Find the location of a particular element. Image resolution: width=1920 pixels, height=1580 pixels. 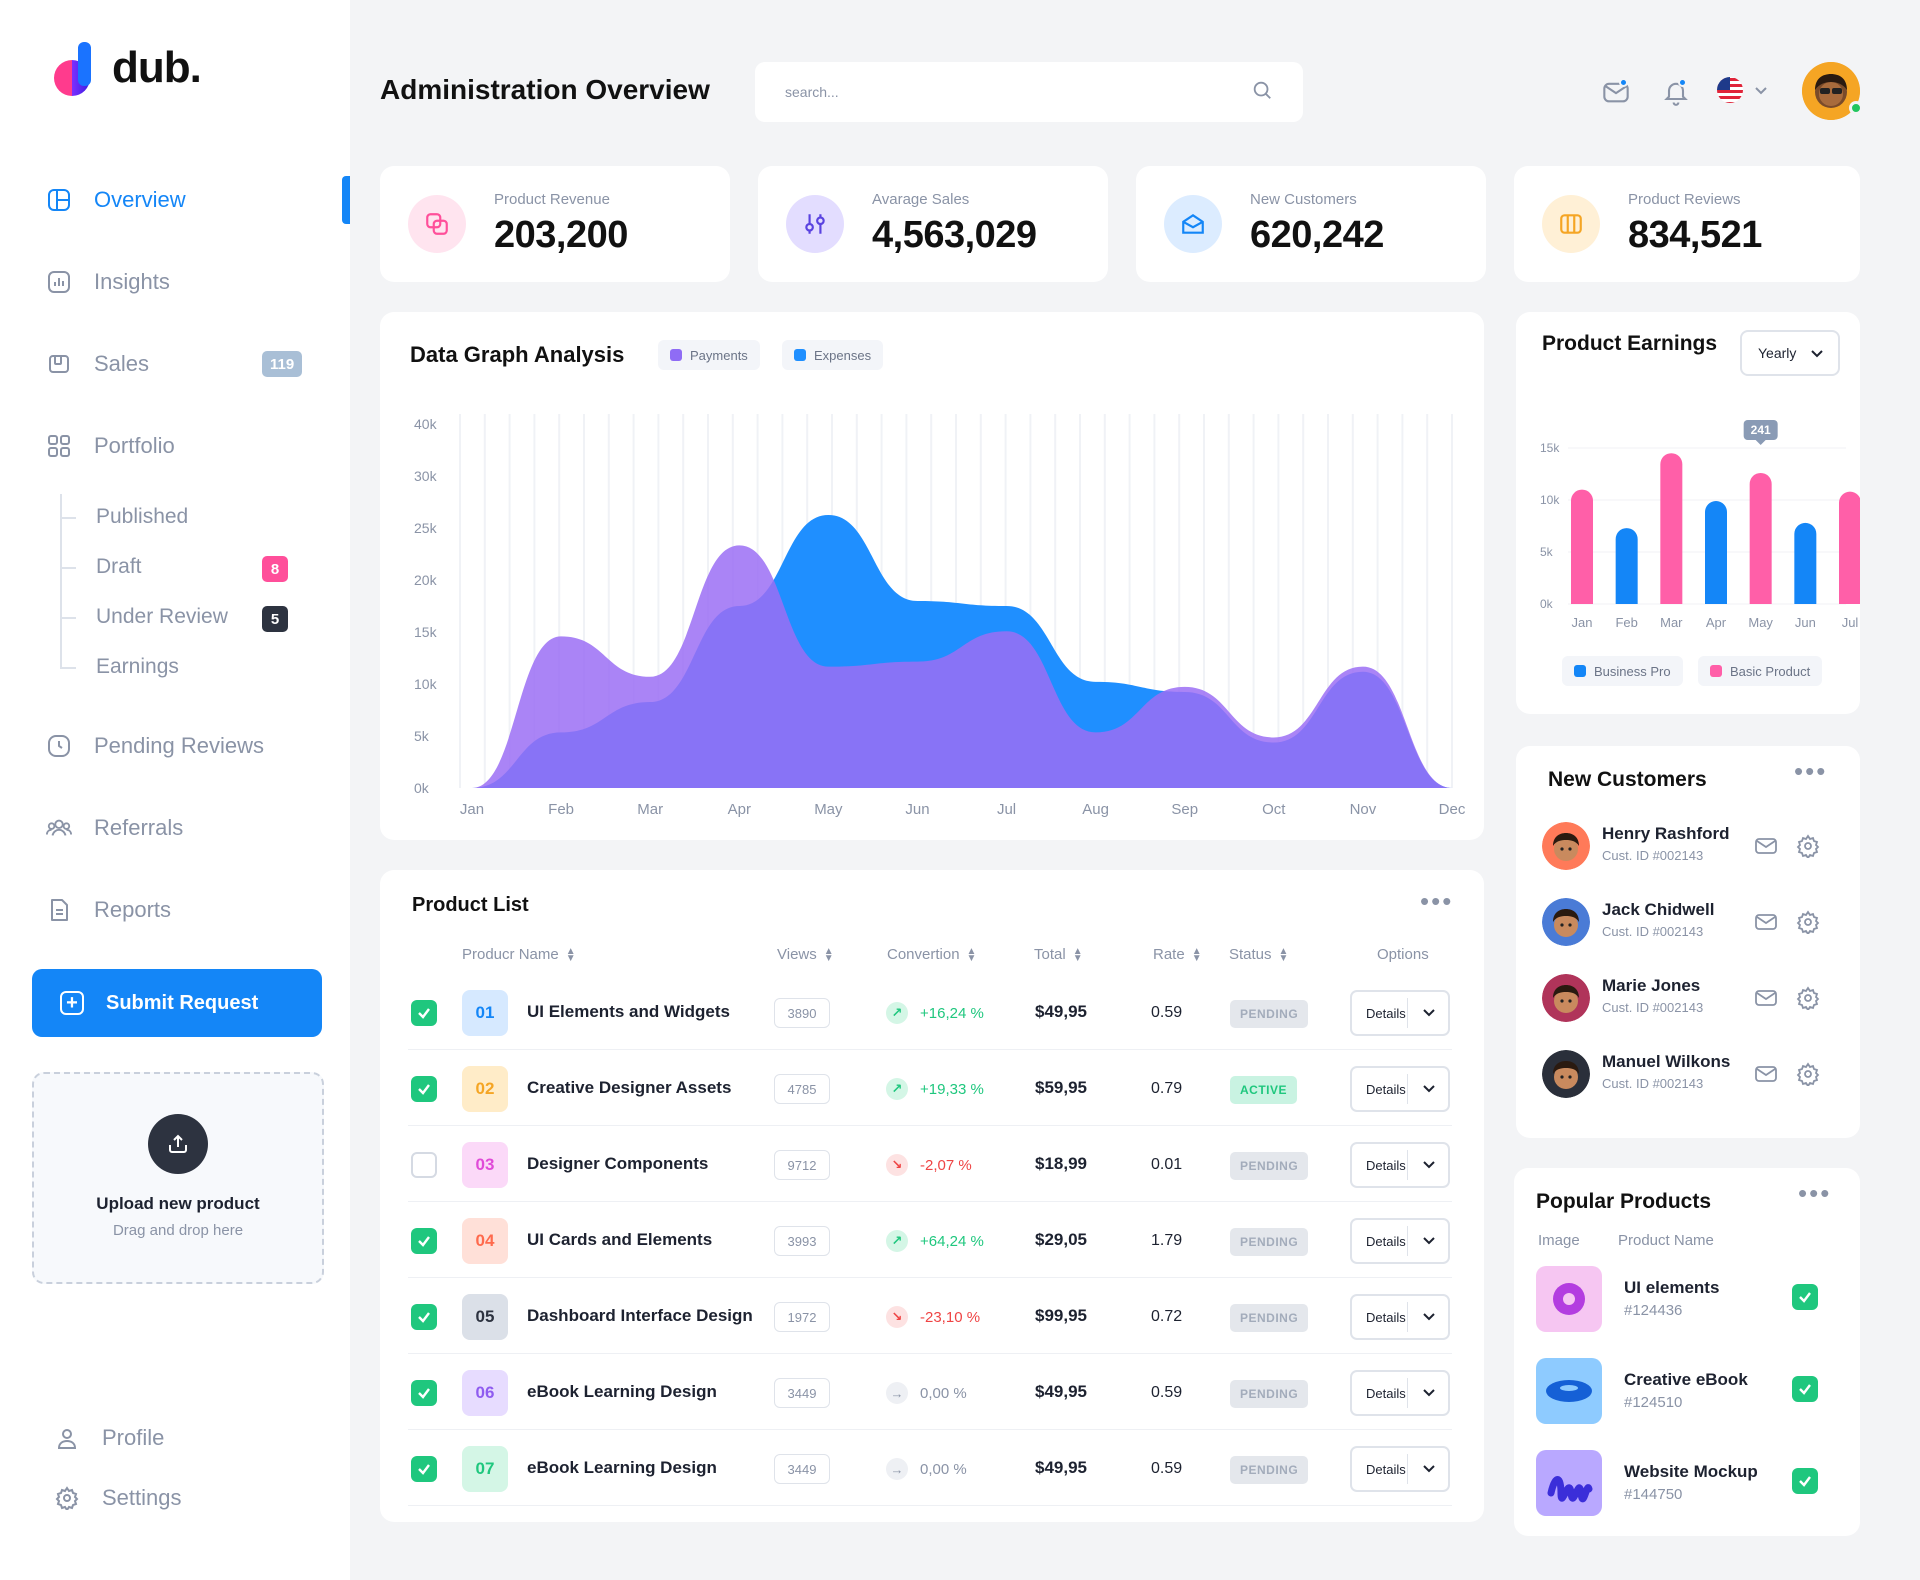

customer-name: Henry Rashford is located at coordinates (1666, 833).